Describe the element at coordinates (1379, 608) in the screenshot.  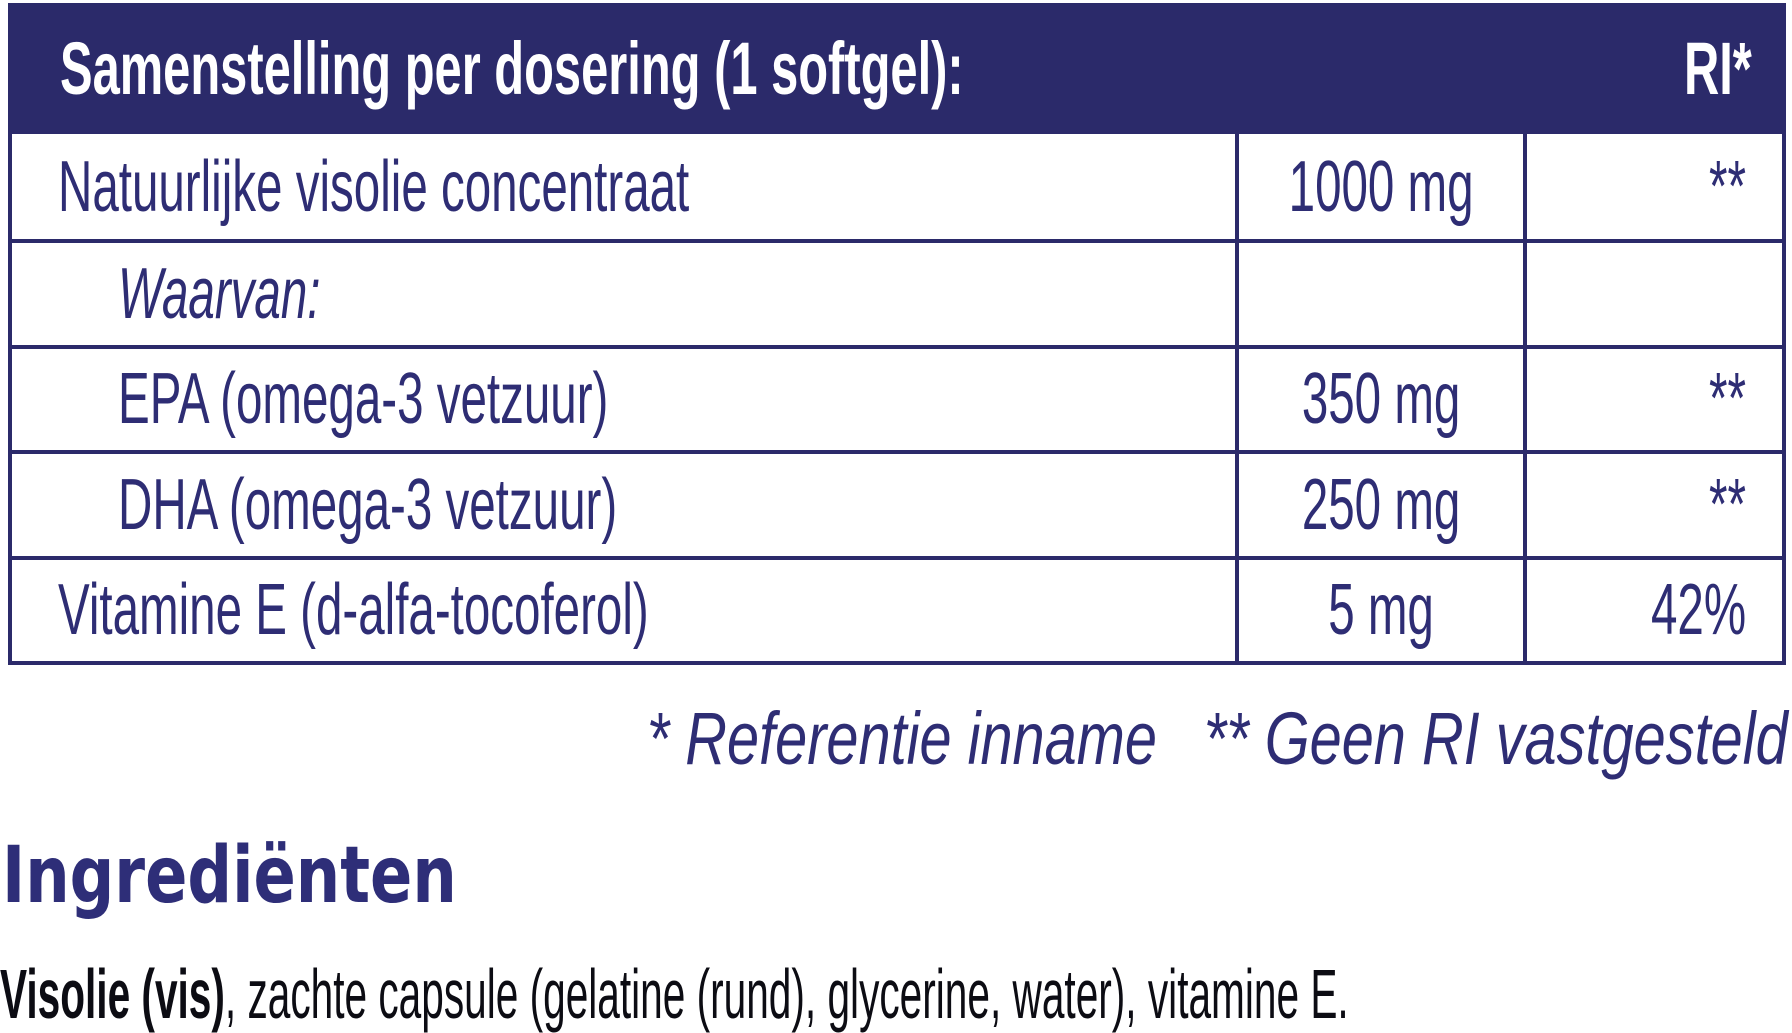
I see `amount-cell: 5 mg` at that location.